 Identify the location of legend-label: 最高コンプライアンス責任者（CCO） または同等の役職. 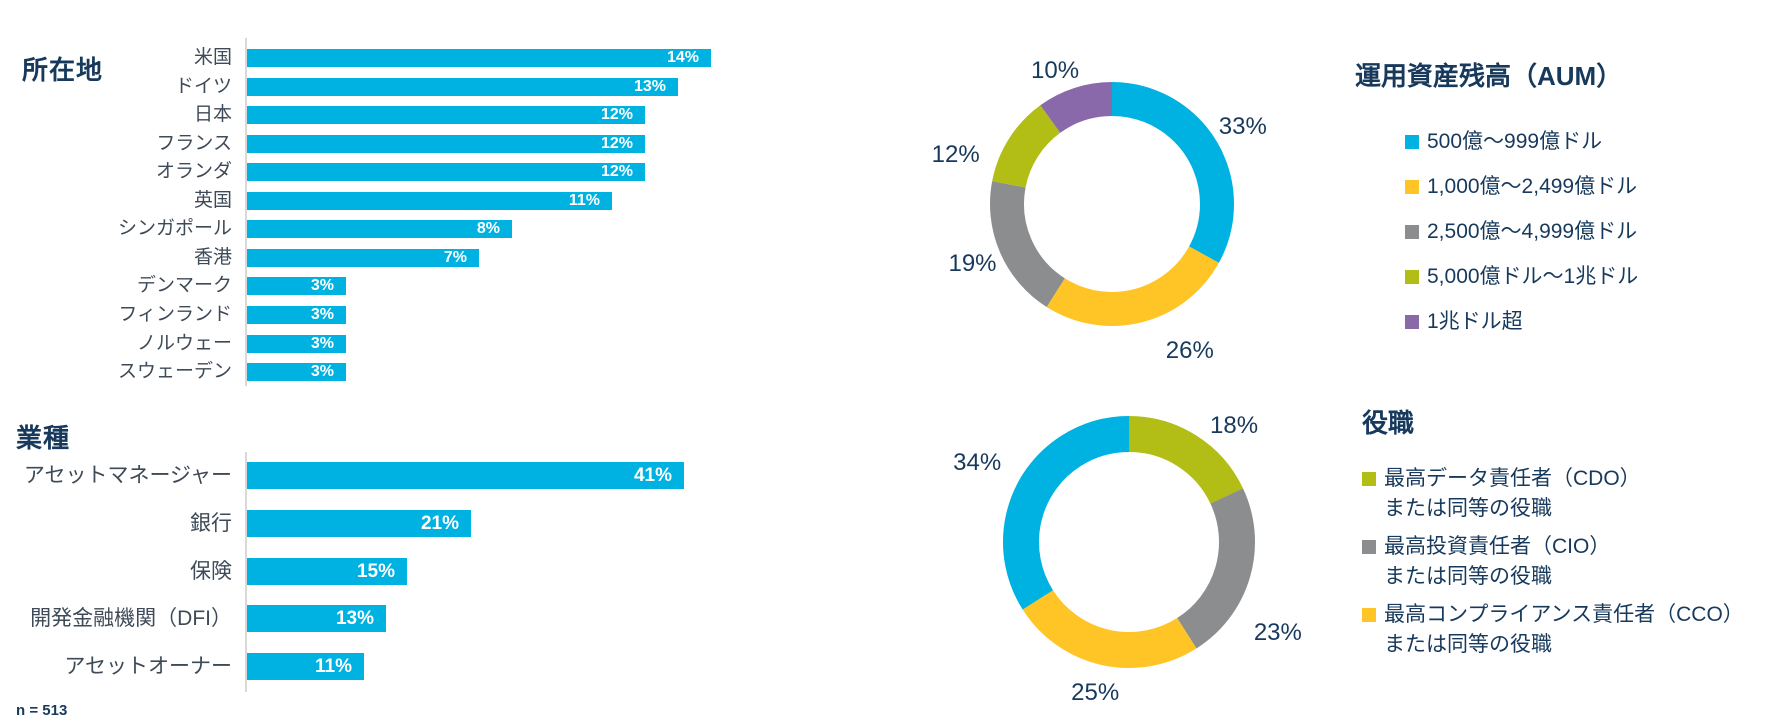
(1564, 629).